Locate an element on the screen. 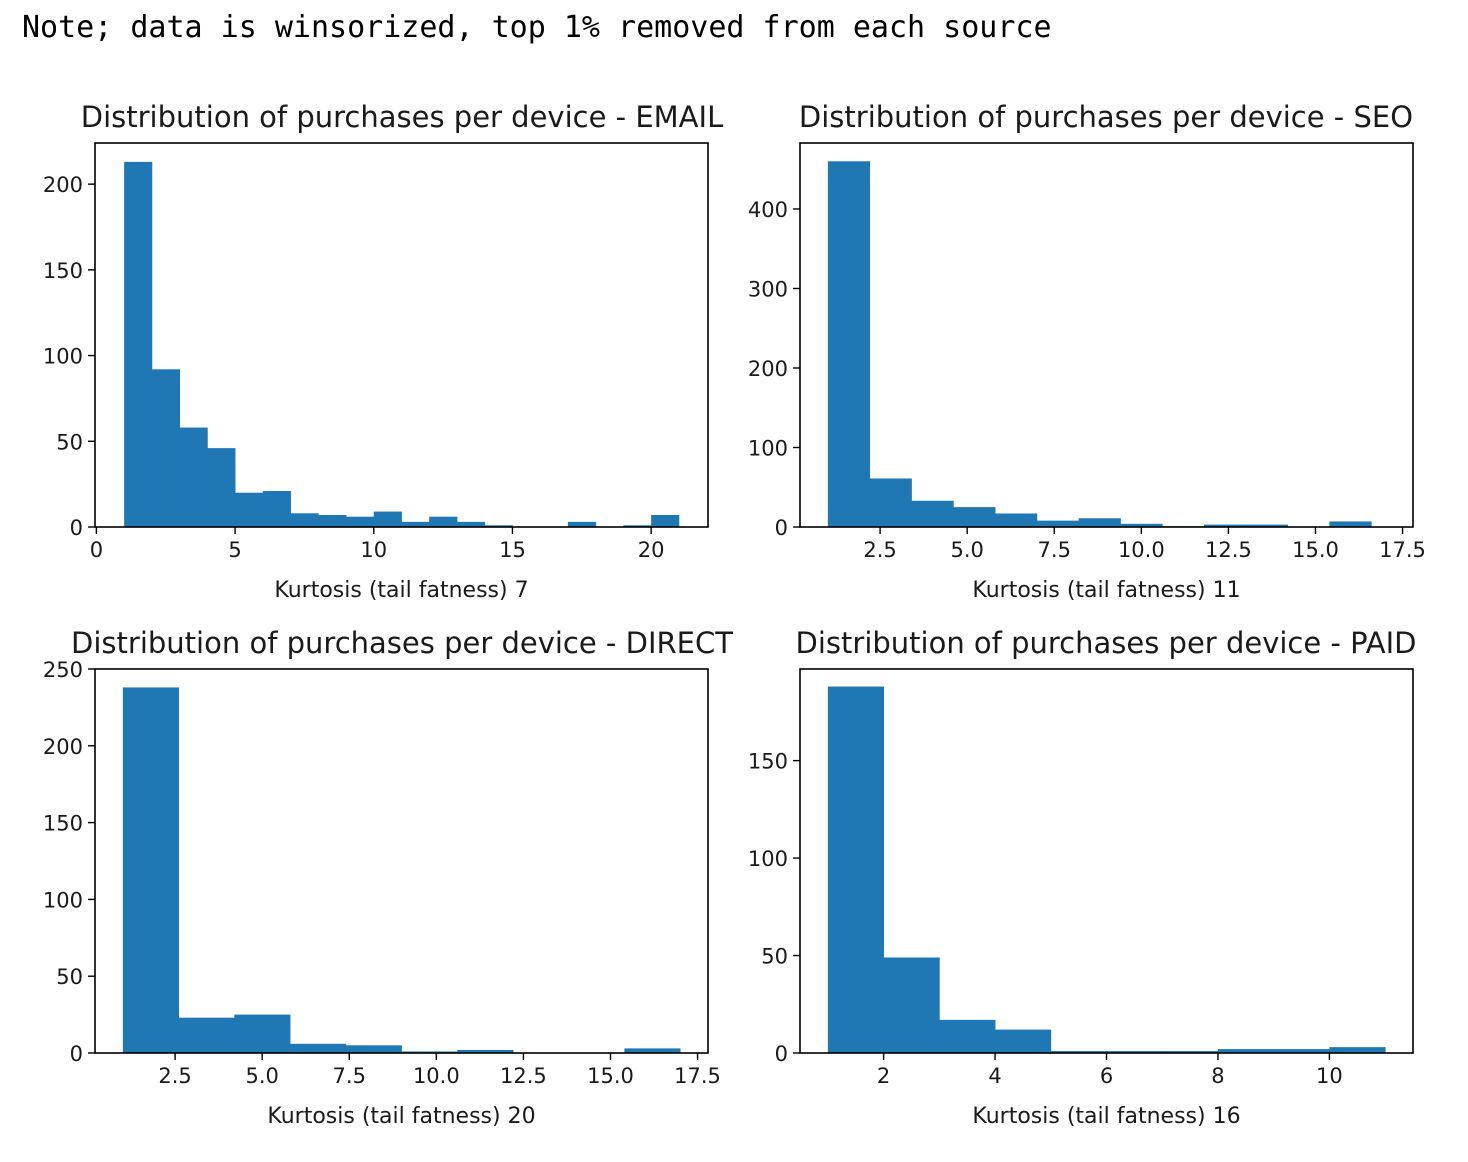  x-tick-label: 6 is located at coordinates (1106, 1076).